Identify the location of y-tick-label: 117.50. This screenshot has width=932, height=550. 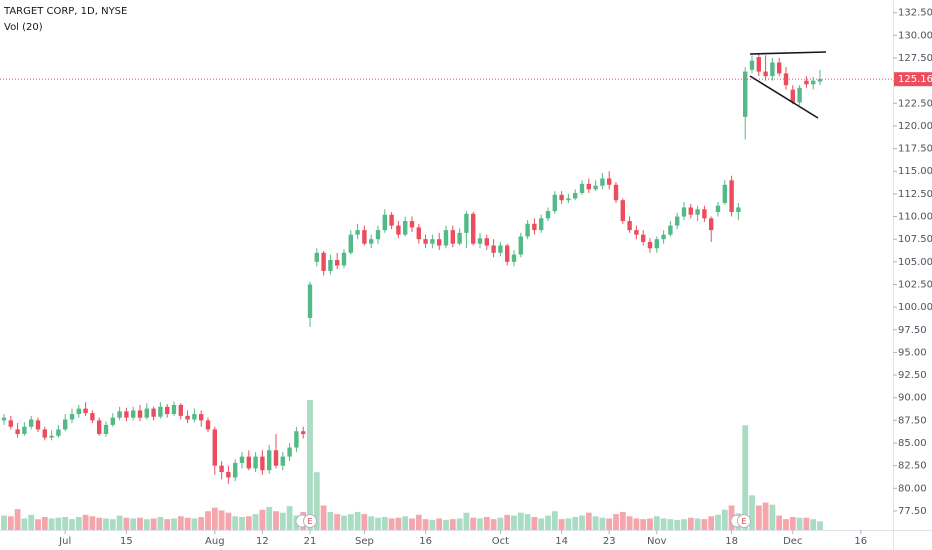
(915, 149).